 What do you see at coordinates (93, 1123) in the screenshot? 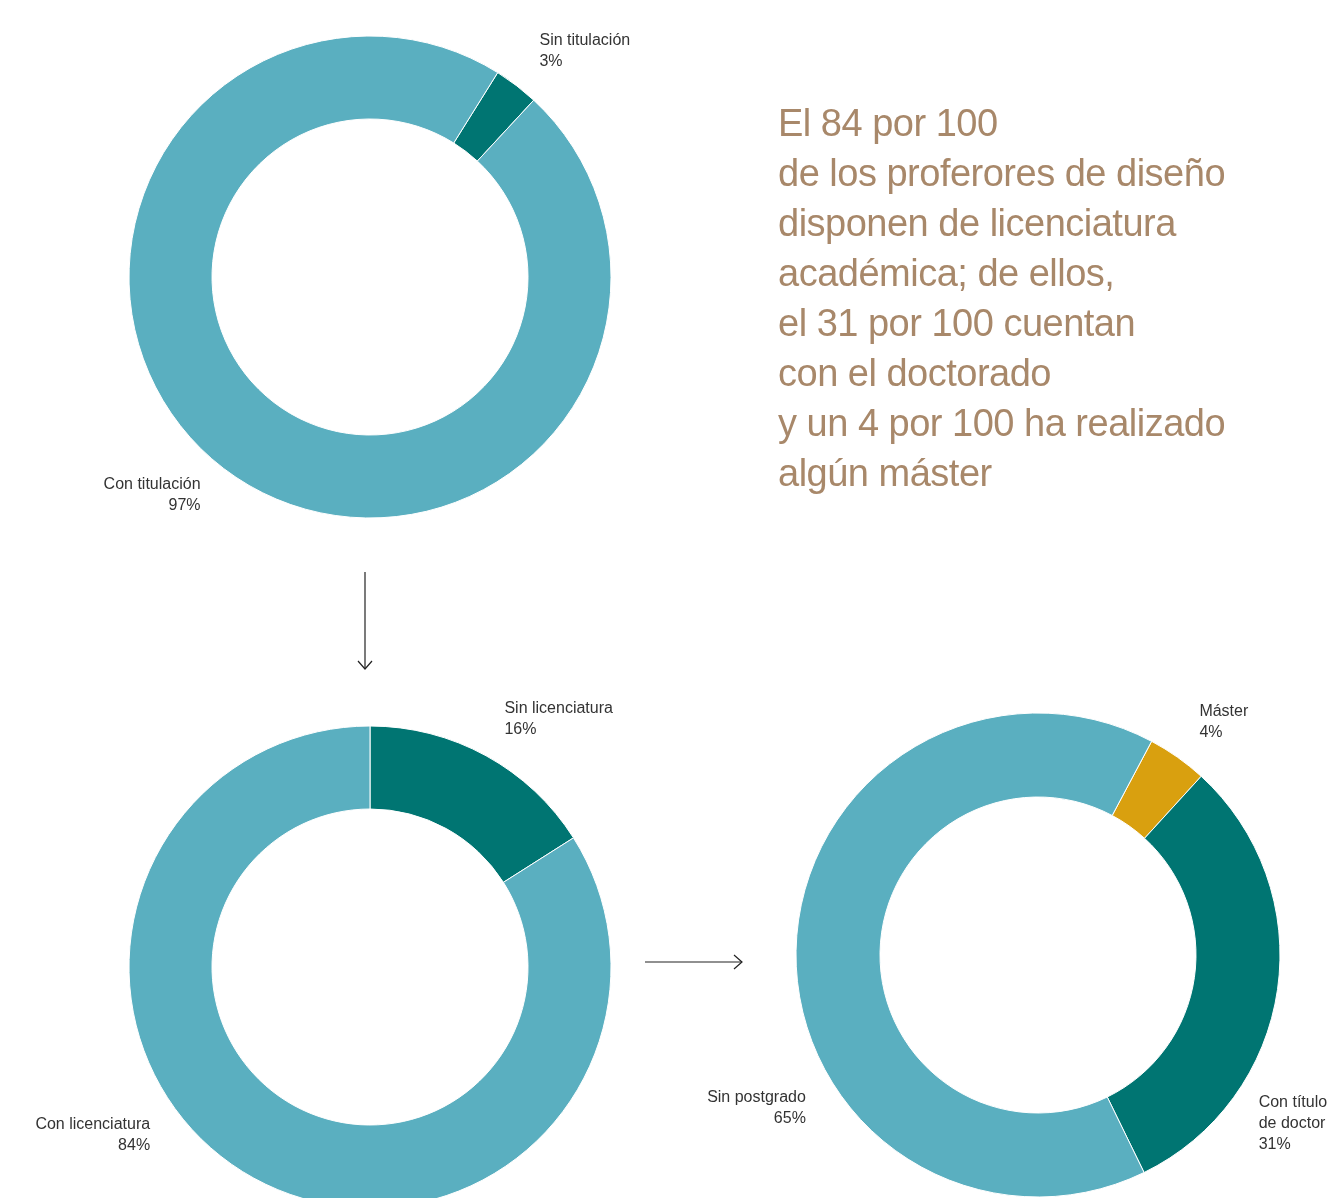
I see `slice-label: Con licenciatura` at bounding box center [93, 1123].